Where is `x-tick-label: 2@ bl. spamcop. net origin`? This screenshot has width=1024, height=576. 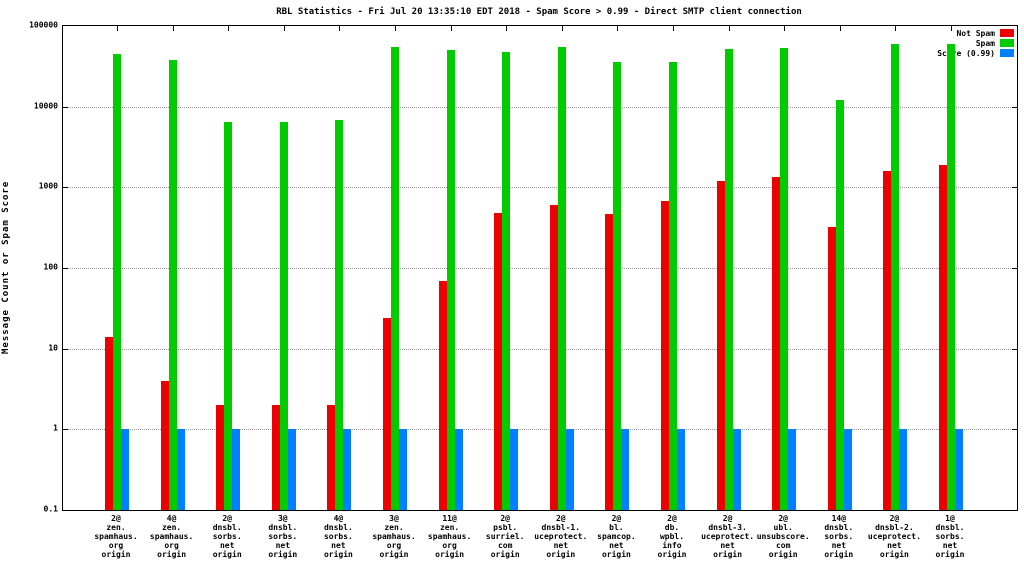
x-tick-label: 2@ bl. spamcop. net origin is located at coordinates (616, 536).